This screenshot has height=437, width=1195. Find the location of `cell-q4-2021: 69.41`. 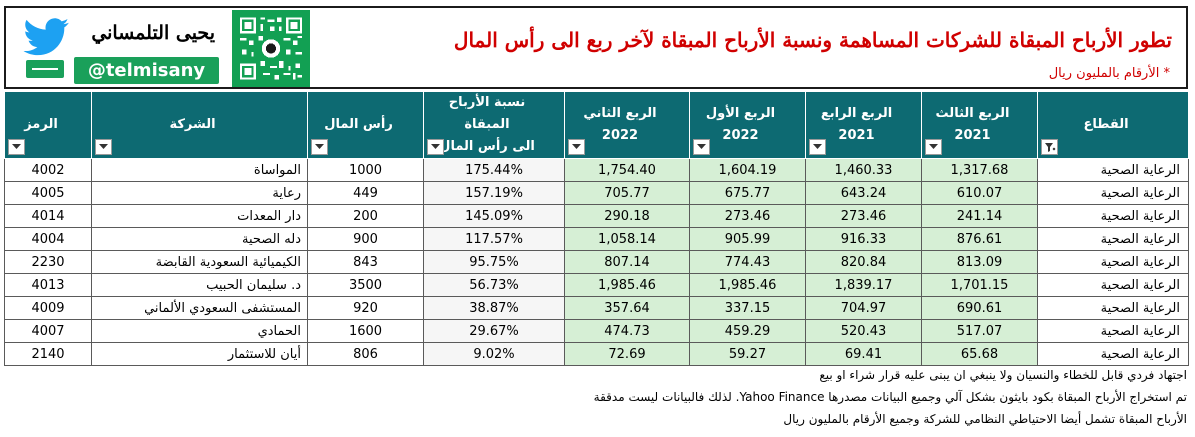

cell-q4-2021: 69.41 is located at coordinates (863, 354).